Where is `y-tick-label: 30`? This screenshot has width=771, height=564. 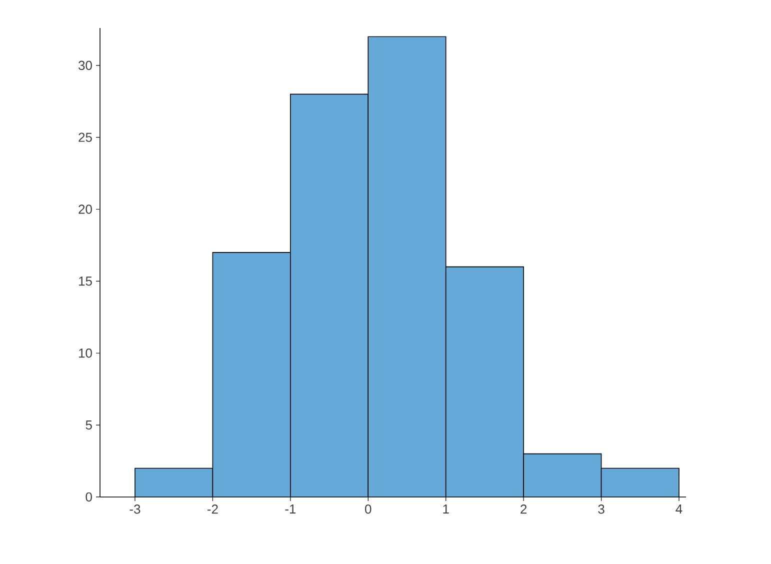 y-tick-label: 30 is located at coordinates (85, 65).